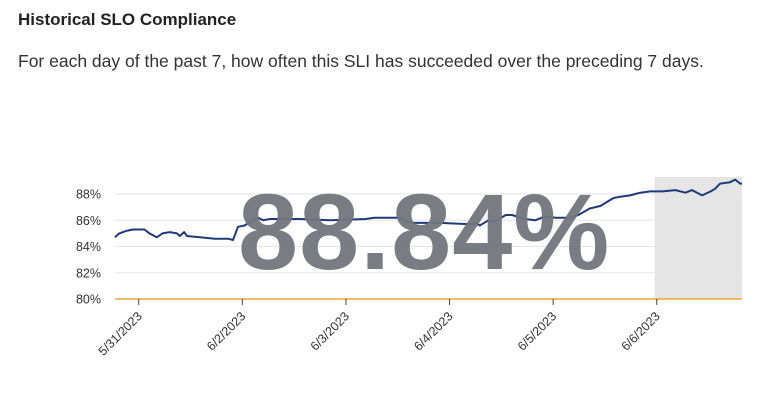 This screenshot has height=408, width=768. I want to click on current-compliance-value: 88.84%, so click(424, 231).